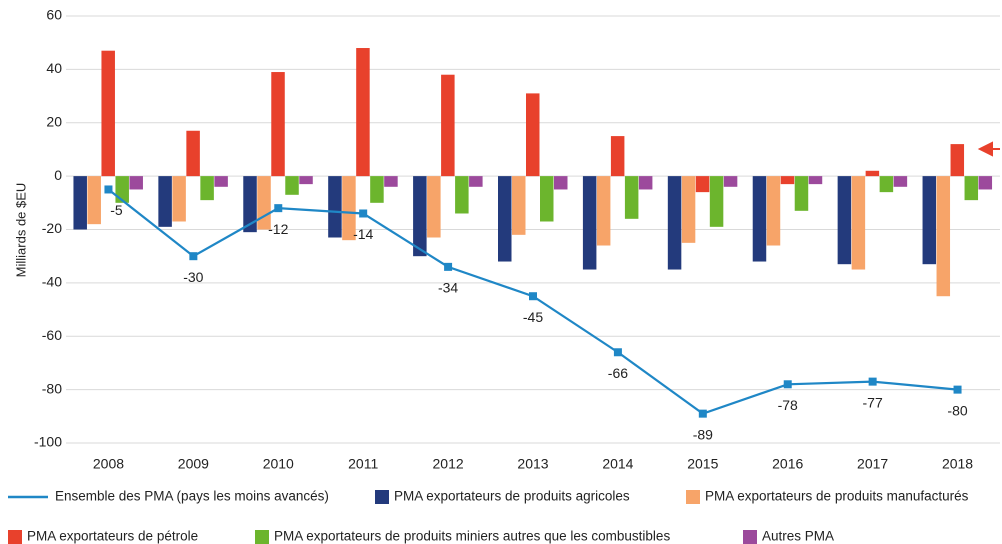 This screenshot has width=1002, height=544. What do you see at coordinates (872, 464) in the screenshot?
I see `x-tick-label: 2017` at bounding box center [872, 464].